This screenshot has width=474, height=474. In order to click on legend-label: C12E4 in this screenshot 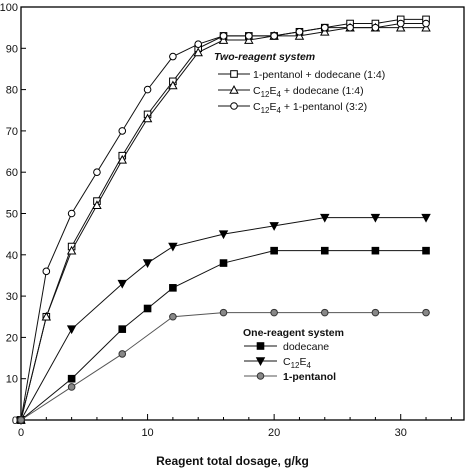, I will do `click(297, 363)`.